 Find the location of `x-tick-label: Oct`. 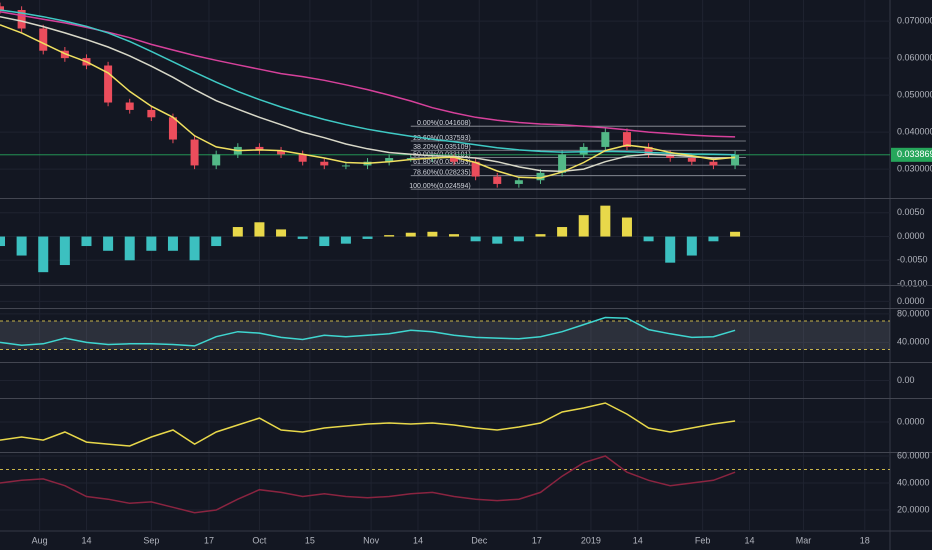

x-tick-label: Oct is located at coordinates (259, 540).